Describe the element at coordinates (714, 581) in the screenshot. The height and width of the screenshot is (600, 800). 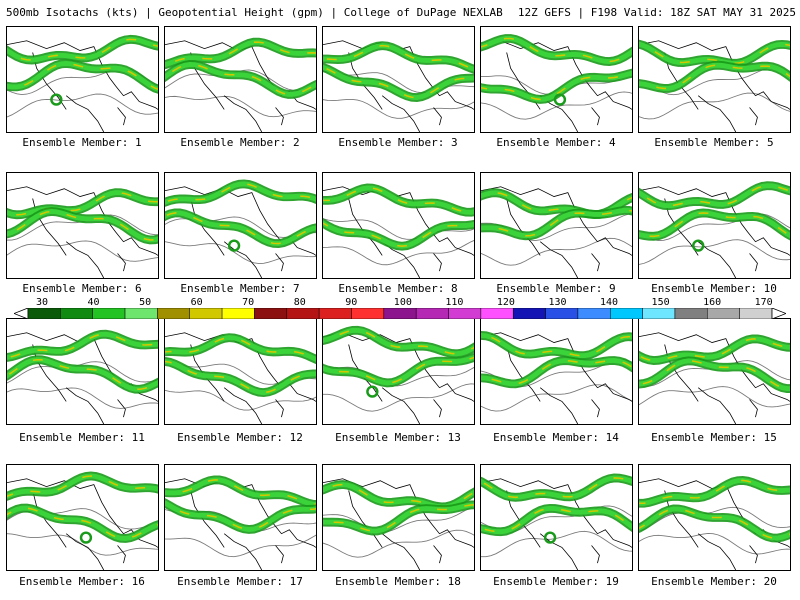
I see `ensemble-member-label: Ensemble Member: 20` at that location.